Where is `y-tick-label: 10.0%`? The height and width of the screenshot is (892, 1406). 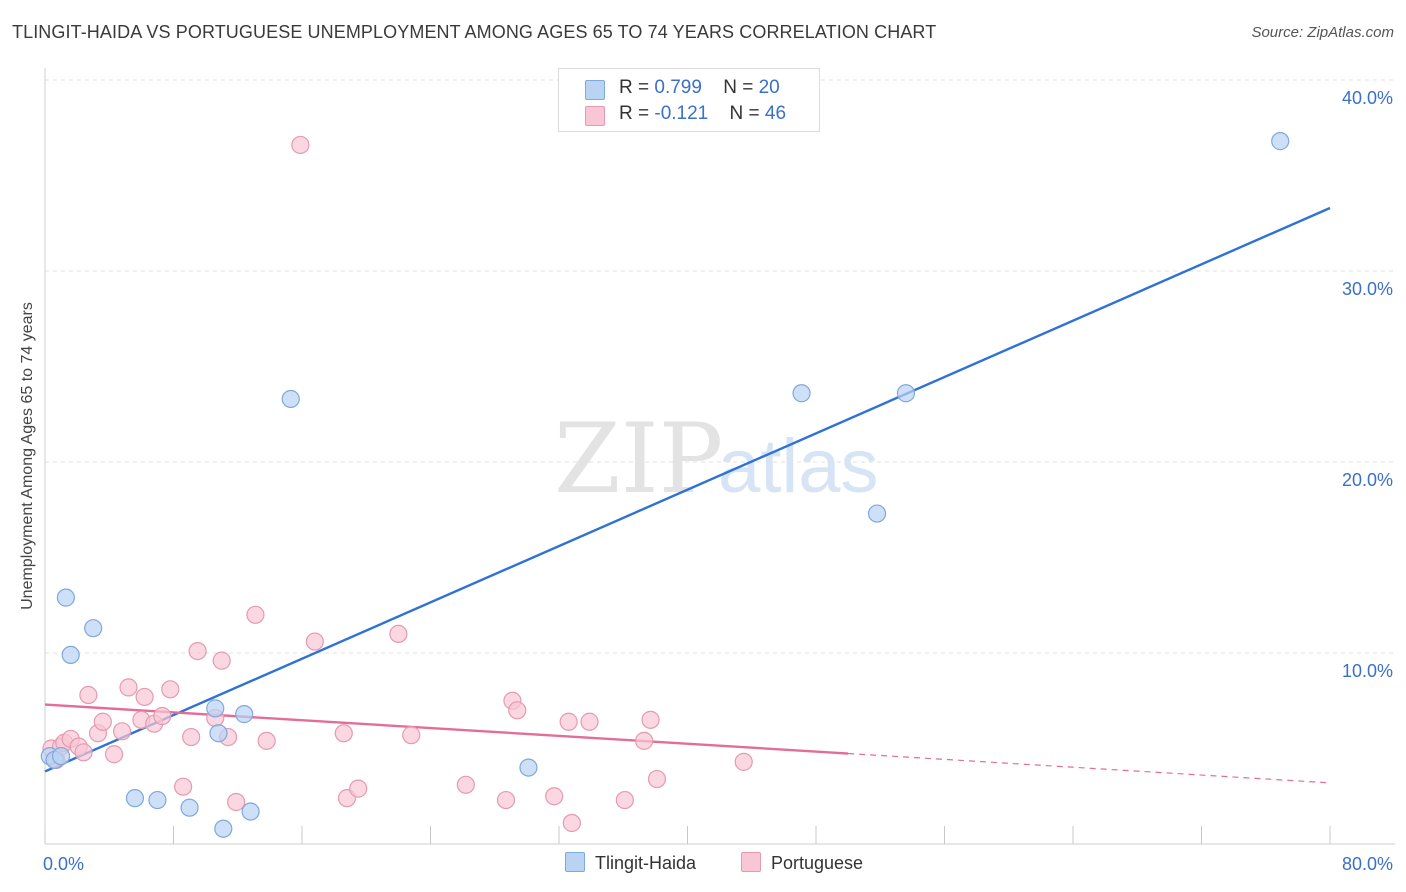
y-tick-label: 10.0% is located at coordinates (1367, 671).